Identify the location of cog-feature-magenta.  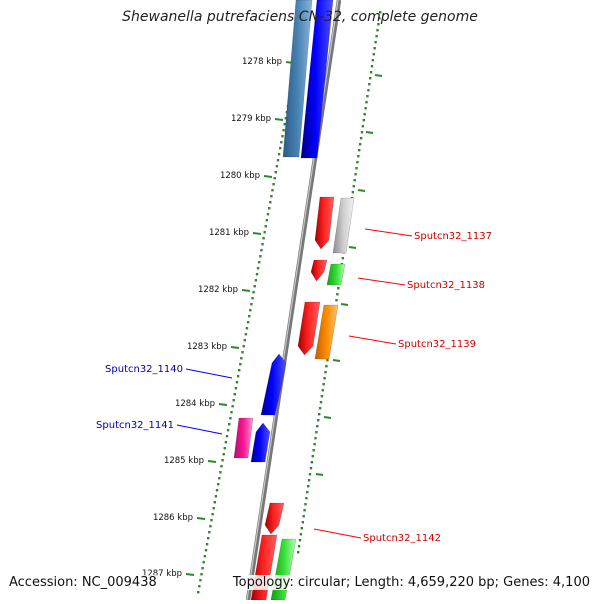
(243, 438).